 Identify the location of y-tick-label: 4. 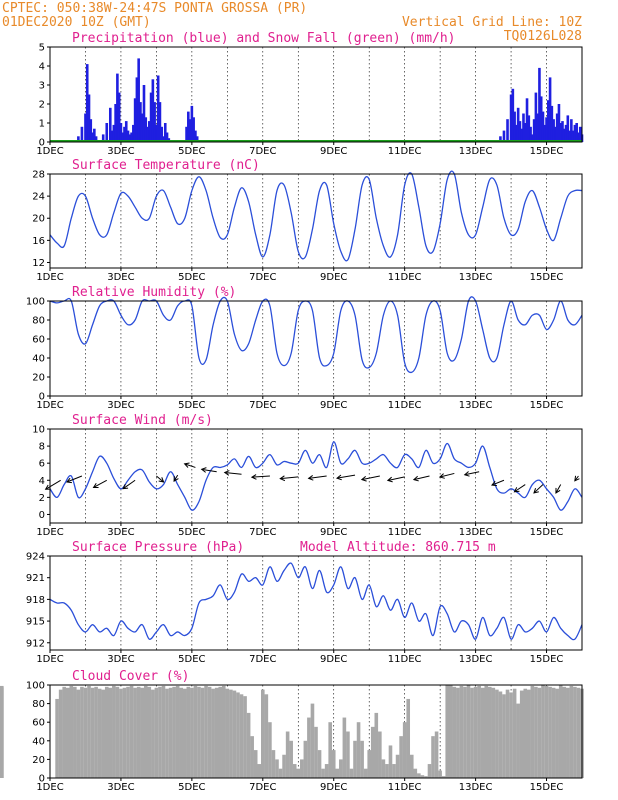
(42, 481).